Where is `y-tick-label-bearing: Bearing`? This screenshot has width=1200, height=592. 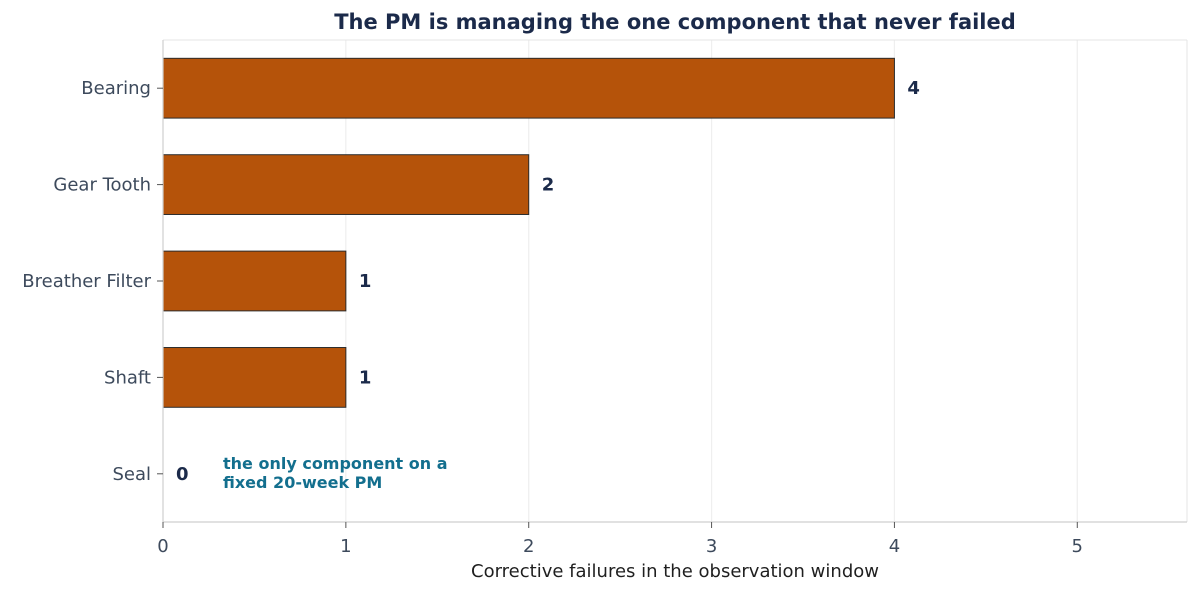 y-tick-label-bearing: Bearing is located at coordinates (116, 88).